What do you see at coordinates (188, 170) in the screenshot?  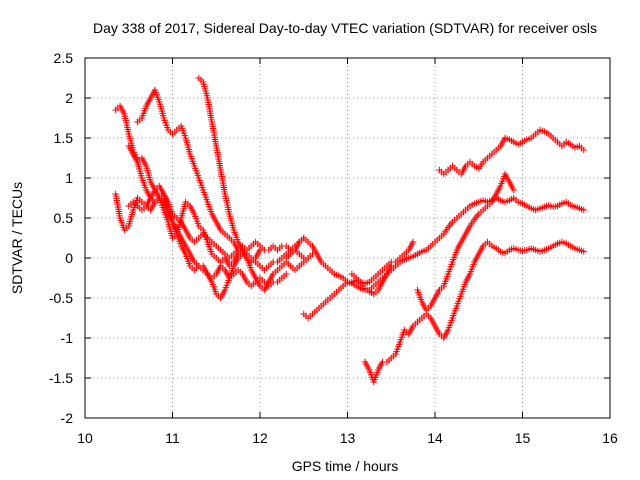 I see `series-trace-e` at bounding box center [188, 170].